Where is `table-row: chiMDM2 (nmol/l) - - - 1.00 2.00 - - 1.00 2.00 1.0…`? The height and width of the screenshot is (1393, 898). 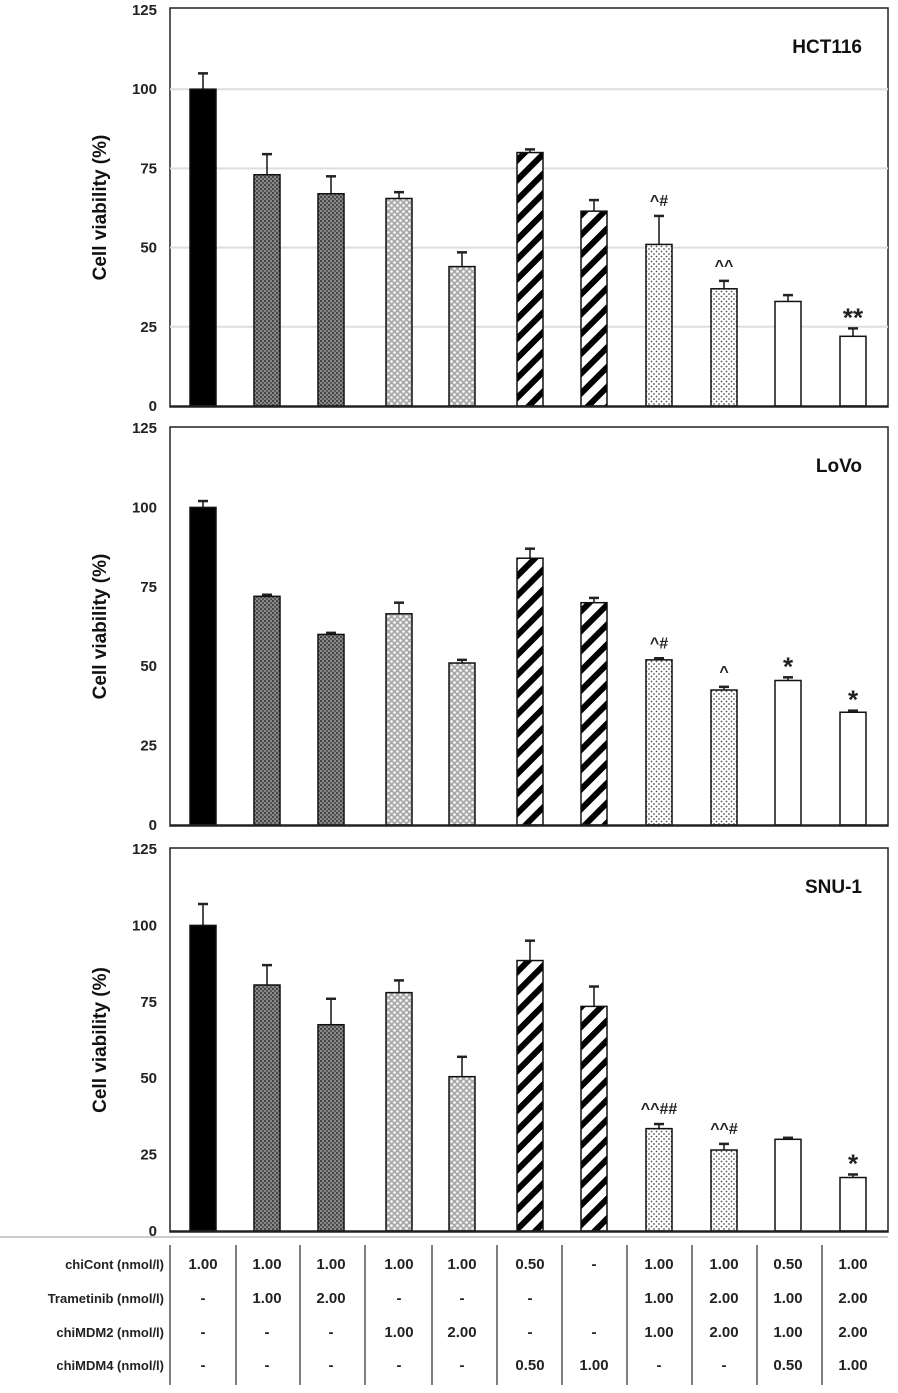
table-row: chiMDM2 (nmol/l) - - - 1.00 2.00 - - 1.00 2.00 1.0… is located at coordinates (461, 1332).